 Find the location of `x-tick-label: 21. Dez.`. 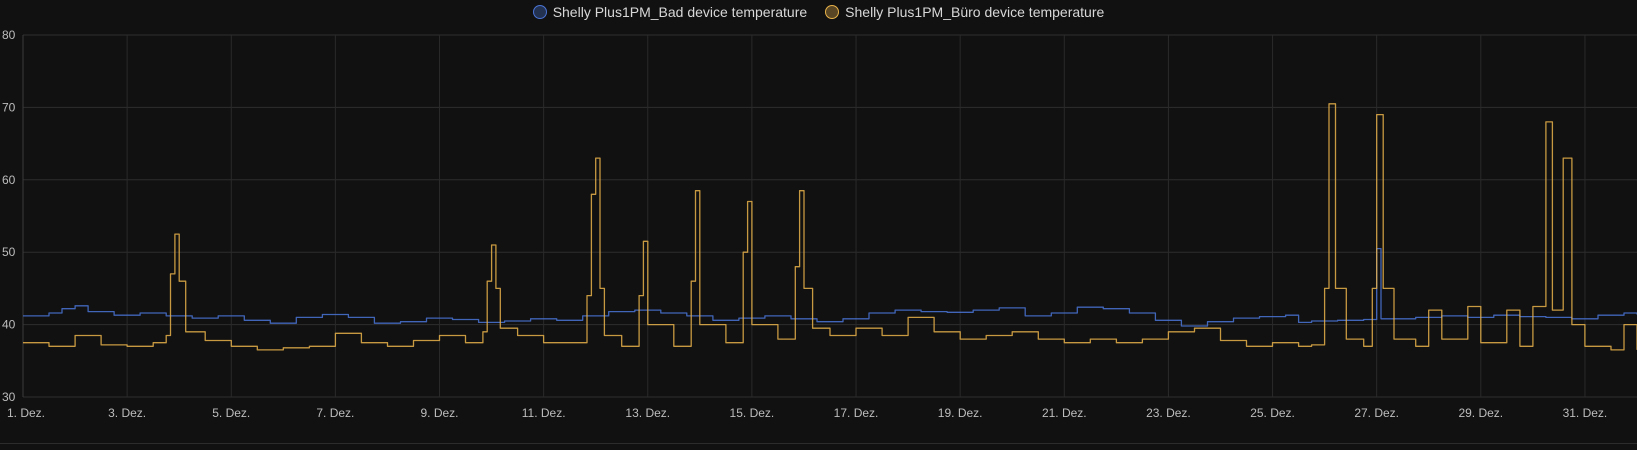

x-tick-label: 21. Dez. is located at coordinates (1064, 413).